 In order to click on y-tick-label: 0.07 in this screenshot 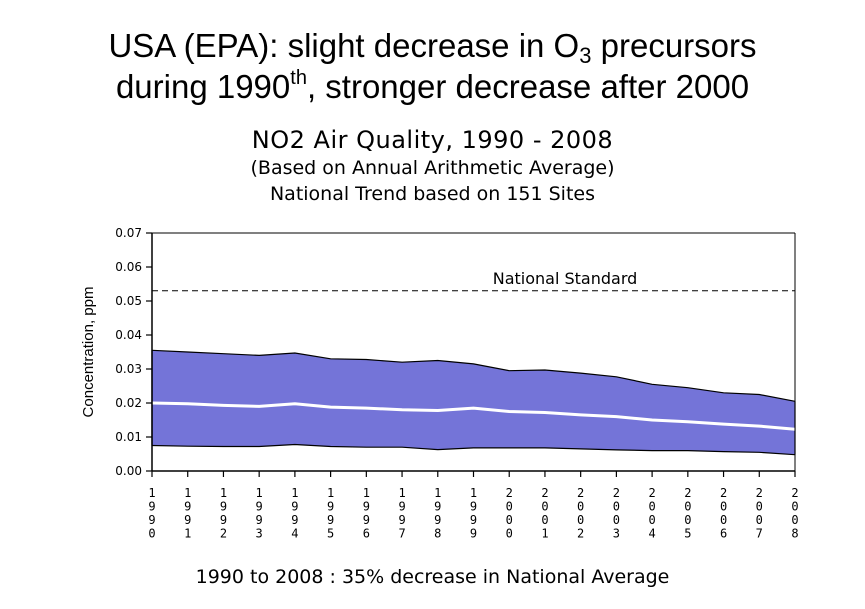, I will do `click(128, 233)`.